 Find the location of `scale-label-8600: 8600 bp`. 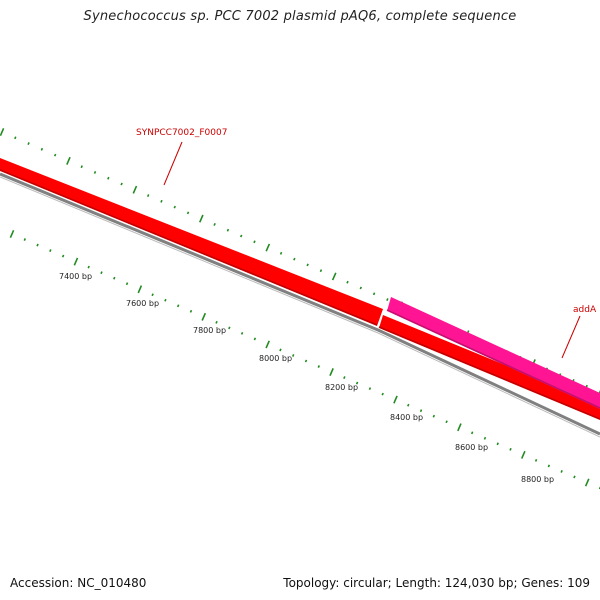

scale-label-8600: 8600 bp is located at coordinates (471, 447).